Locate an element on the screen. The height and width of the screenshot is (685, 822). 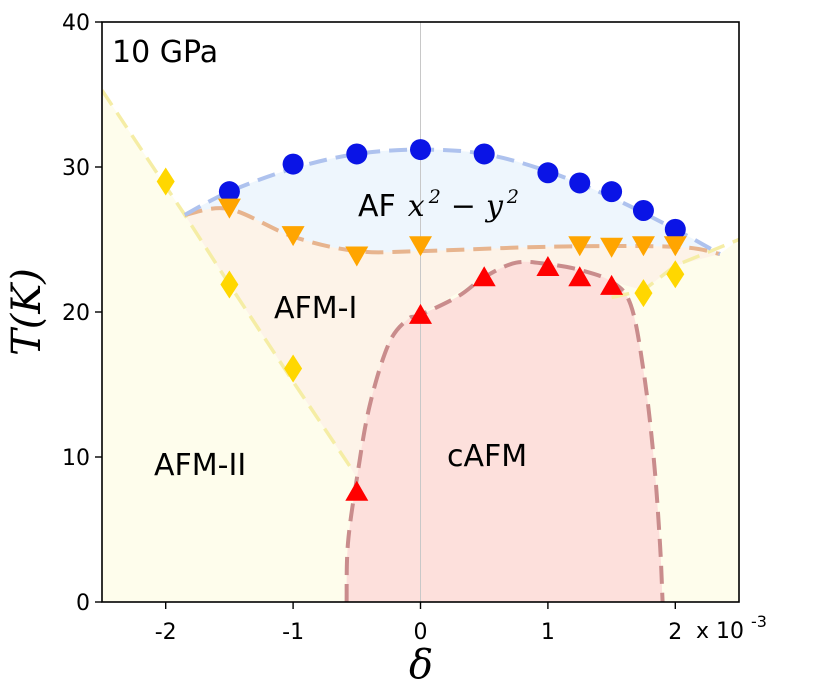
y-tick-label-2: 20 is located at coordinates (76, 313).